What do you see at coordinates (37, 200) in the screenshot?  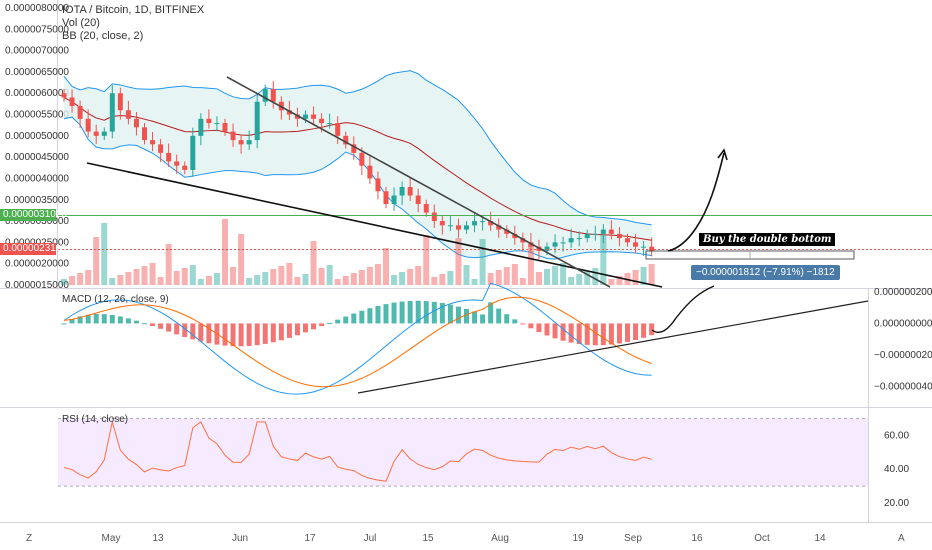 I see `price-tick-label: 0.0000035000` at bounding box center [37, 200].